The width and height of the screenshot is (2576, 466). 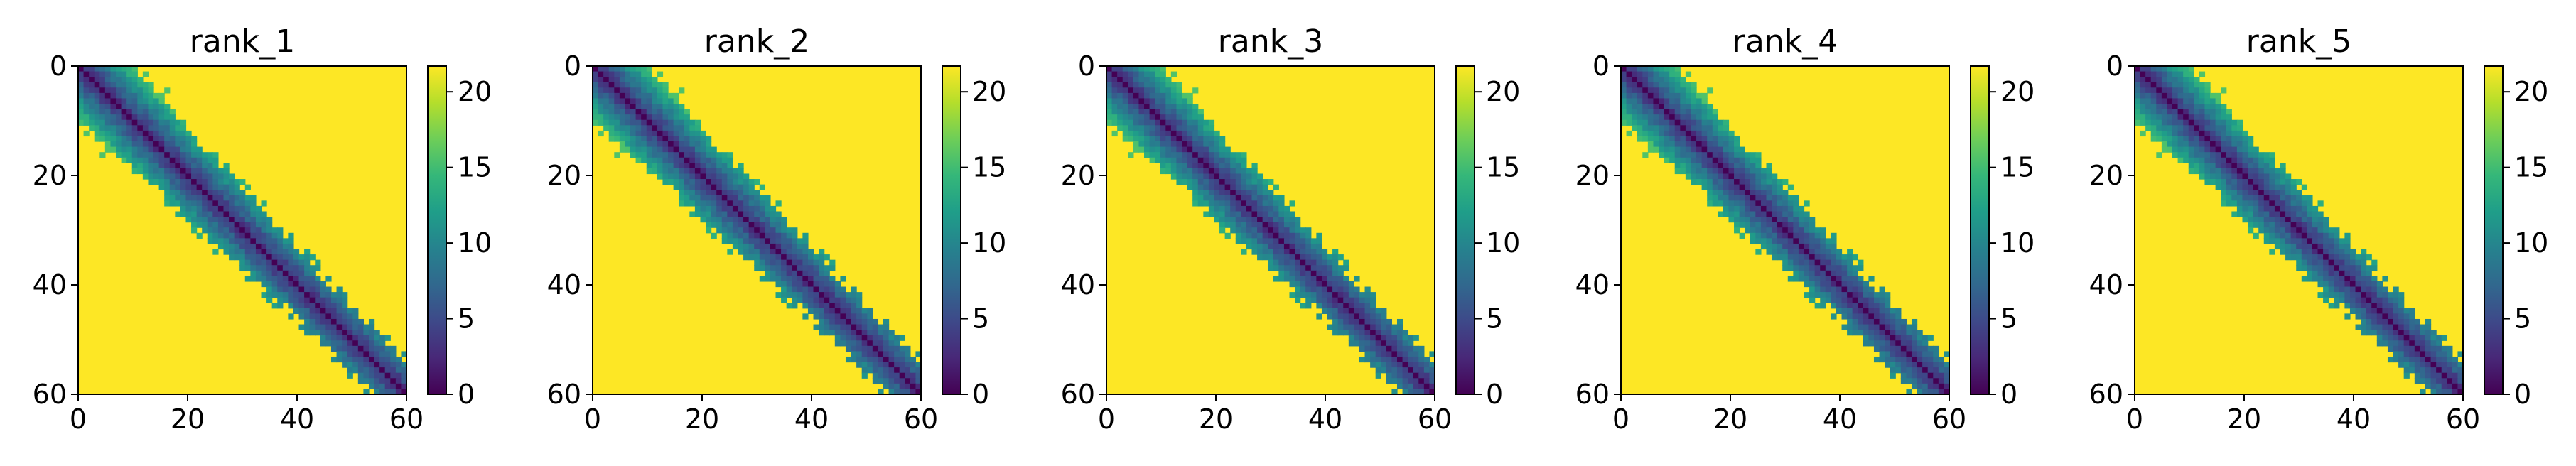 What do you see at coordinates (702, 419) in the screenshot?
I see `x-tick-label: 20` at bounding box center [702, 419].